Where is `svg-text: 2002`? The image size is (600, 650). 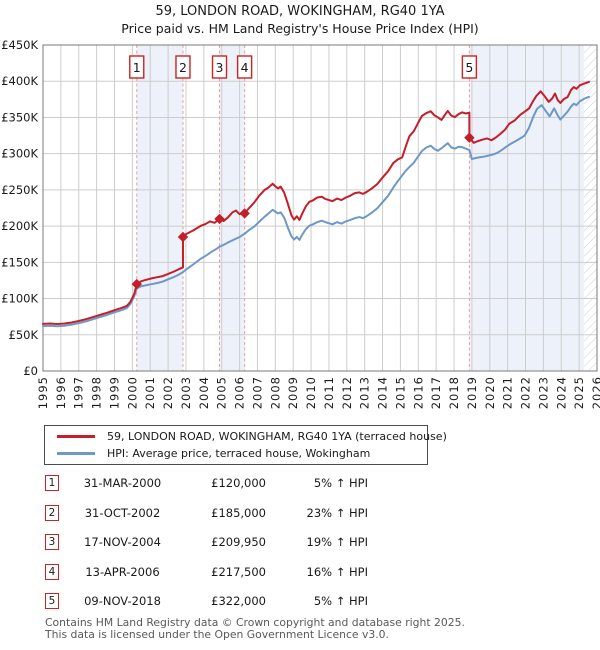
svg-text: 2002 is located at coordinates (168, 392).